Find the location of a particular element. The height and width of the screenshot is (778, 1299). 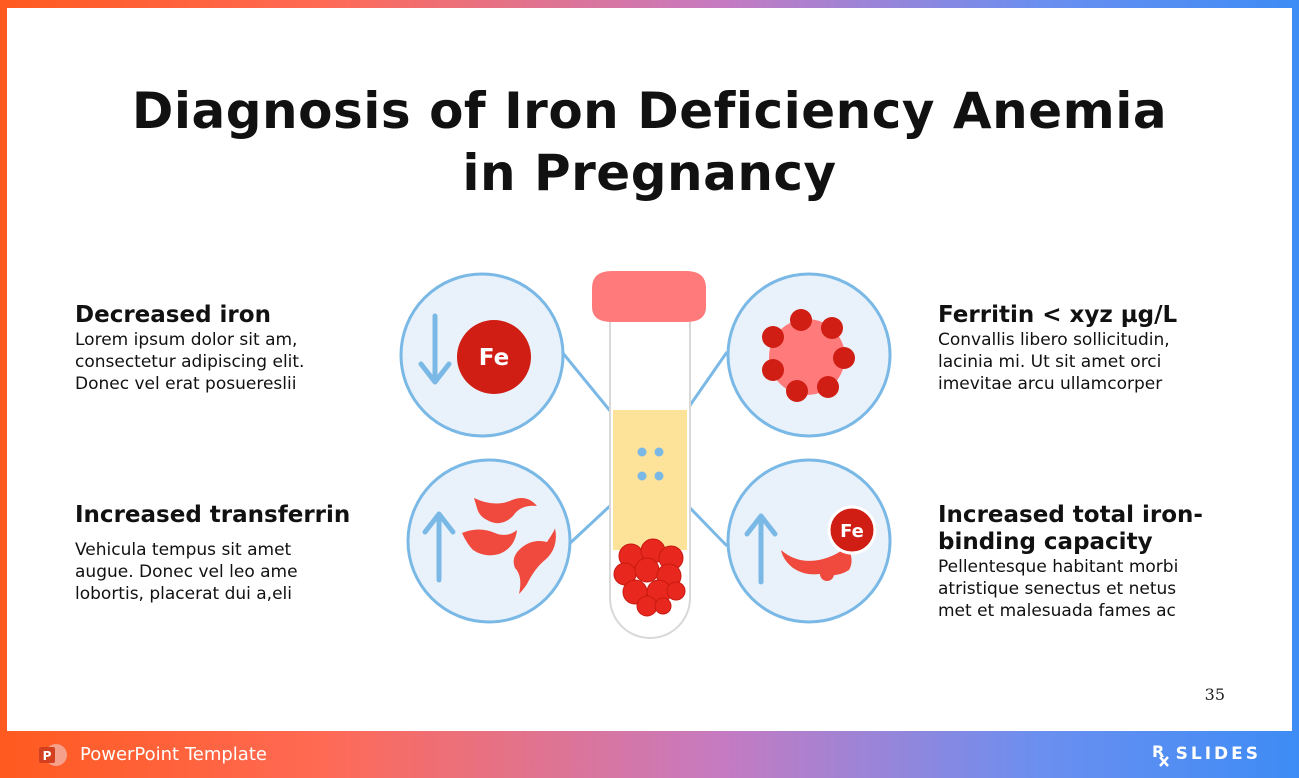

connector-dots is located at coordinates (650, 464).